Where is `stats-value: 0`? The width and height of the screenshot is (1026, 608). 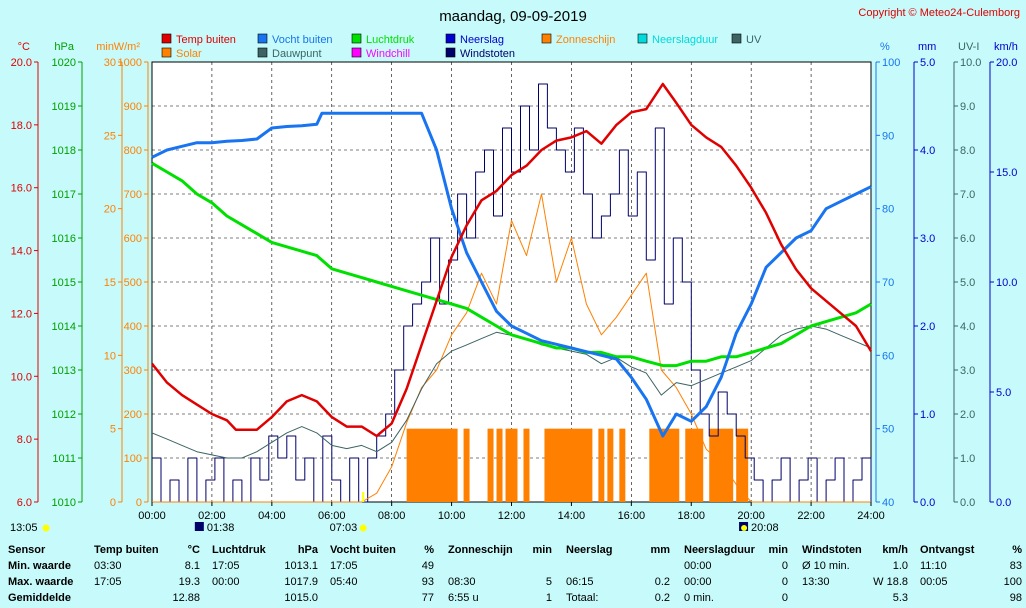 stats-value: 0 is located at coordinates (784, 582).